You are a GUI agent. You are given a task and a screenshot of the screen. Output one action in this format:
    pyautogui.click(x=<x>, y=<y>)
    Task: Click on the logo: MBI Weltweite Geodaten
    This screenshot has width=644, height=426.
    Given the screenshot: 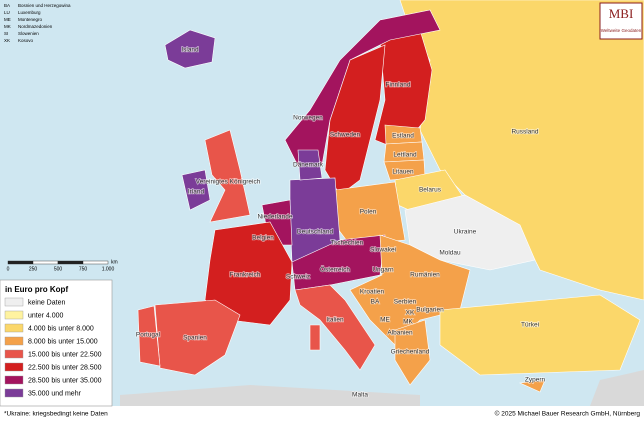 What is the action you would take?
    pyautogui.click(x=621, y=21)
    